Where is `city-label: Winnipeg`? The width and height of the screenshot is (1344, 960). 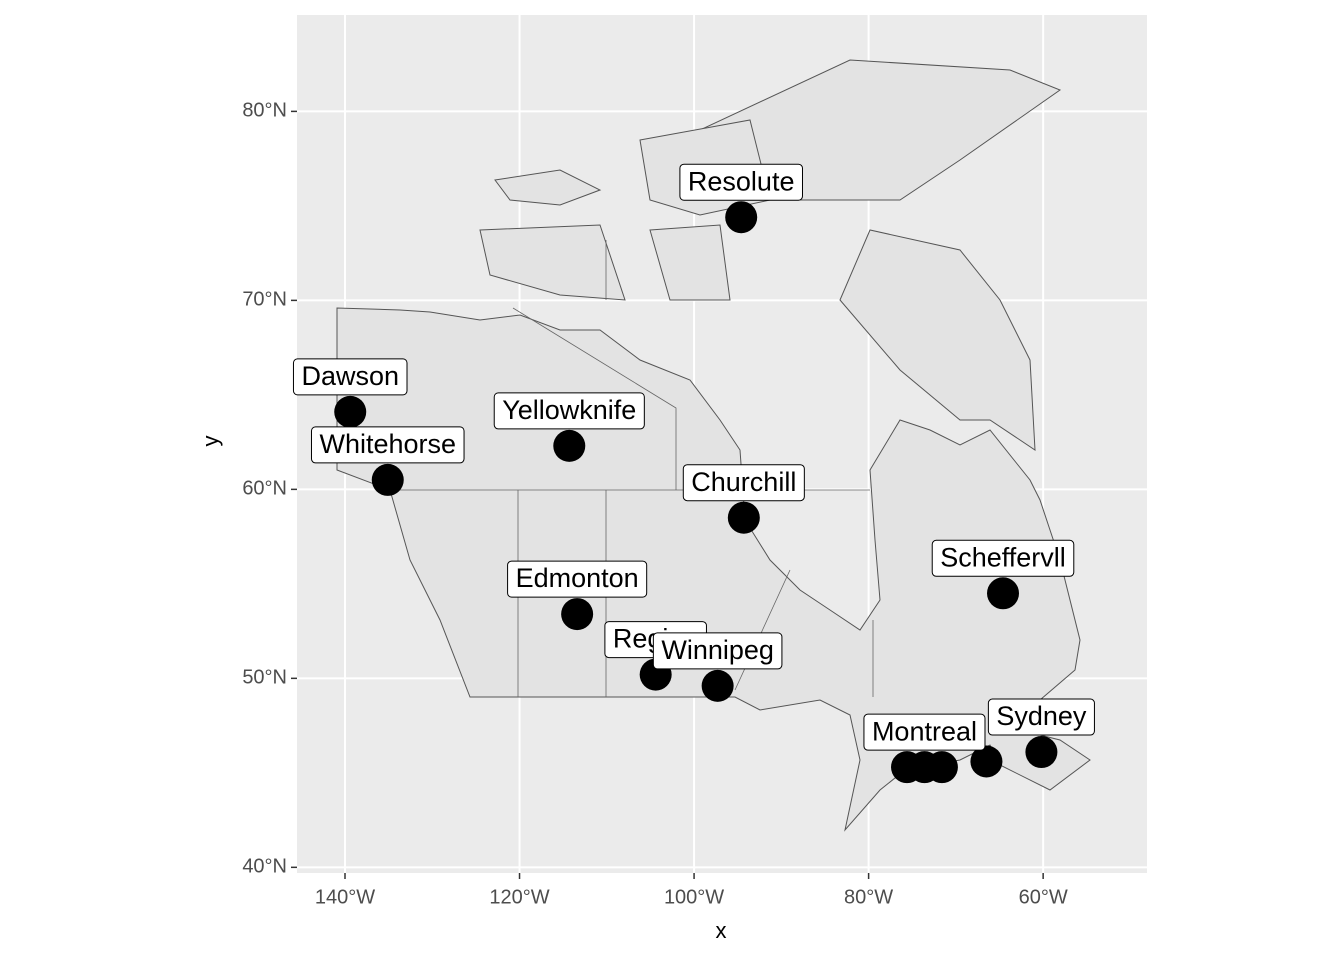 city-label: Winnipeg is located at coordinates (717, 651).